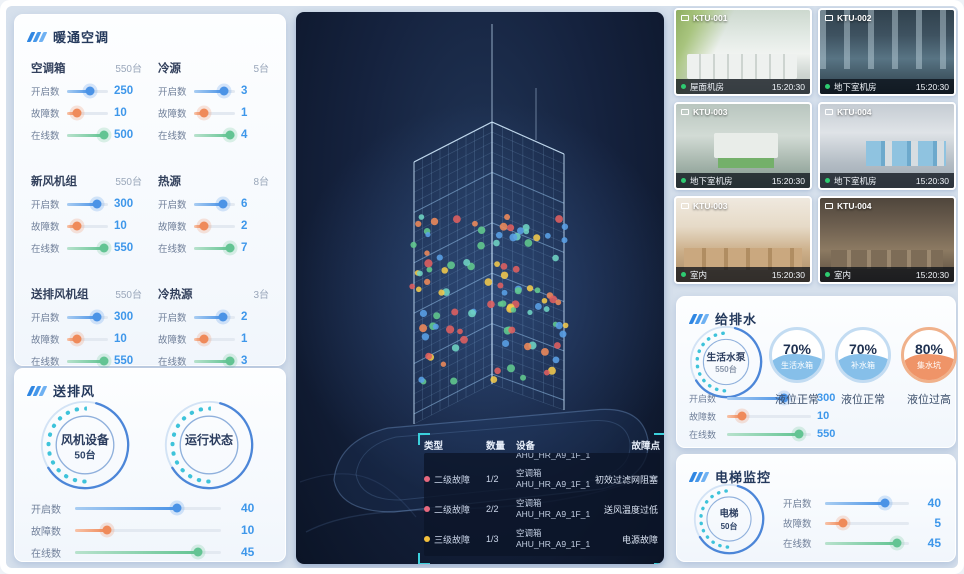  I want to click on camera-id-row: KTU-001, so click(704, 18).